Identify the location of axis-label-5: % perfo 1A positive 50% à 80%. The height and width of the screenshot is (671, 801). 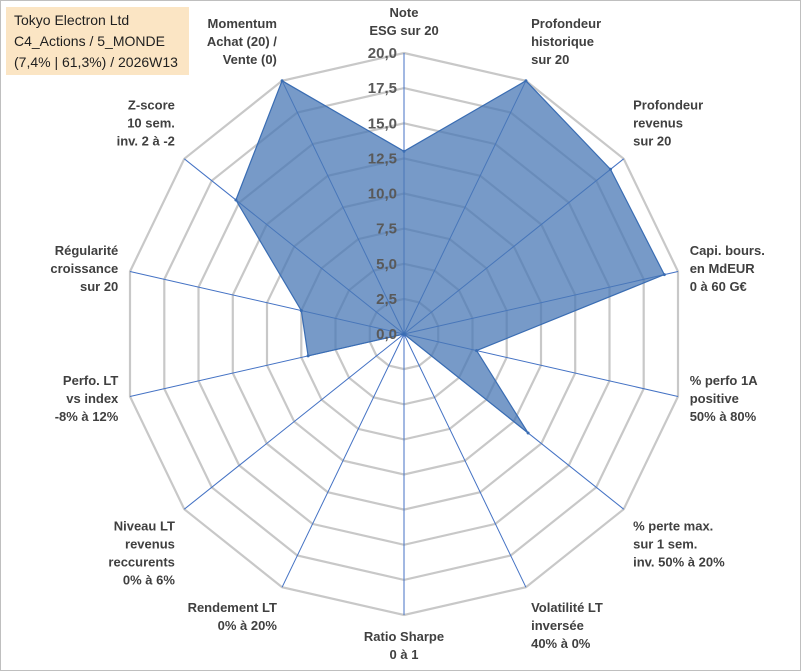
(724, 398).